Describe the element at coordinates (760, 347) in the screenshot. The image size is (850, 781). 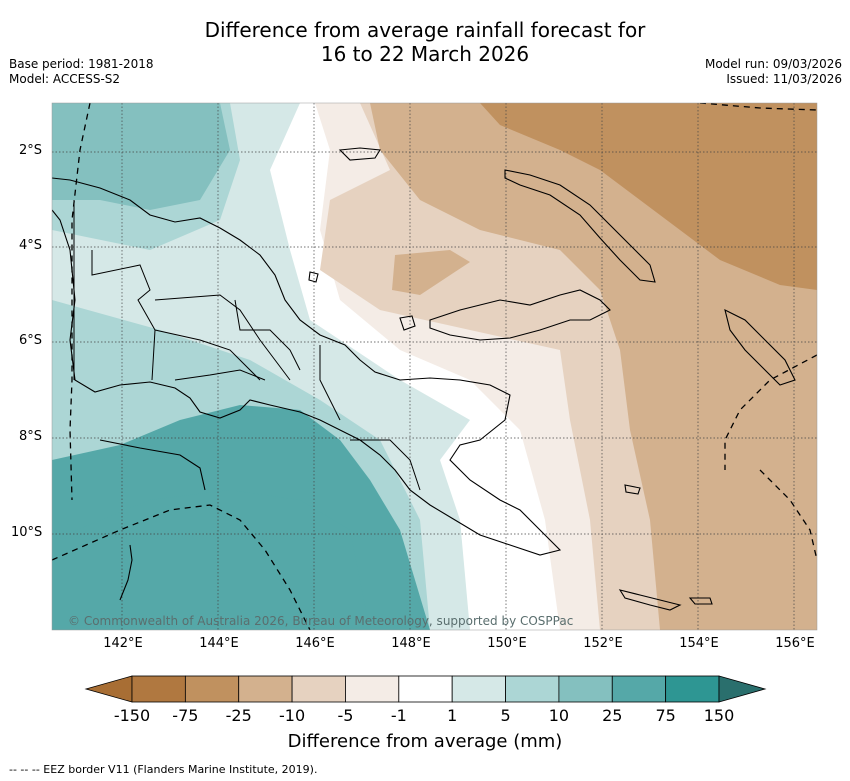
I see `bougainville-coast` at that location.